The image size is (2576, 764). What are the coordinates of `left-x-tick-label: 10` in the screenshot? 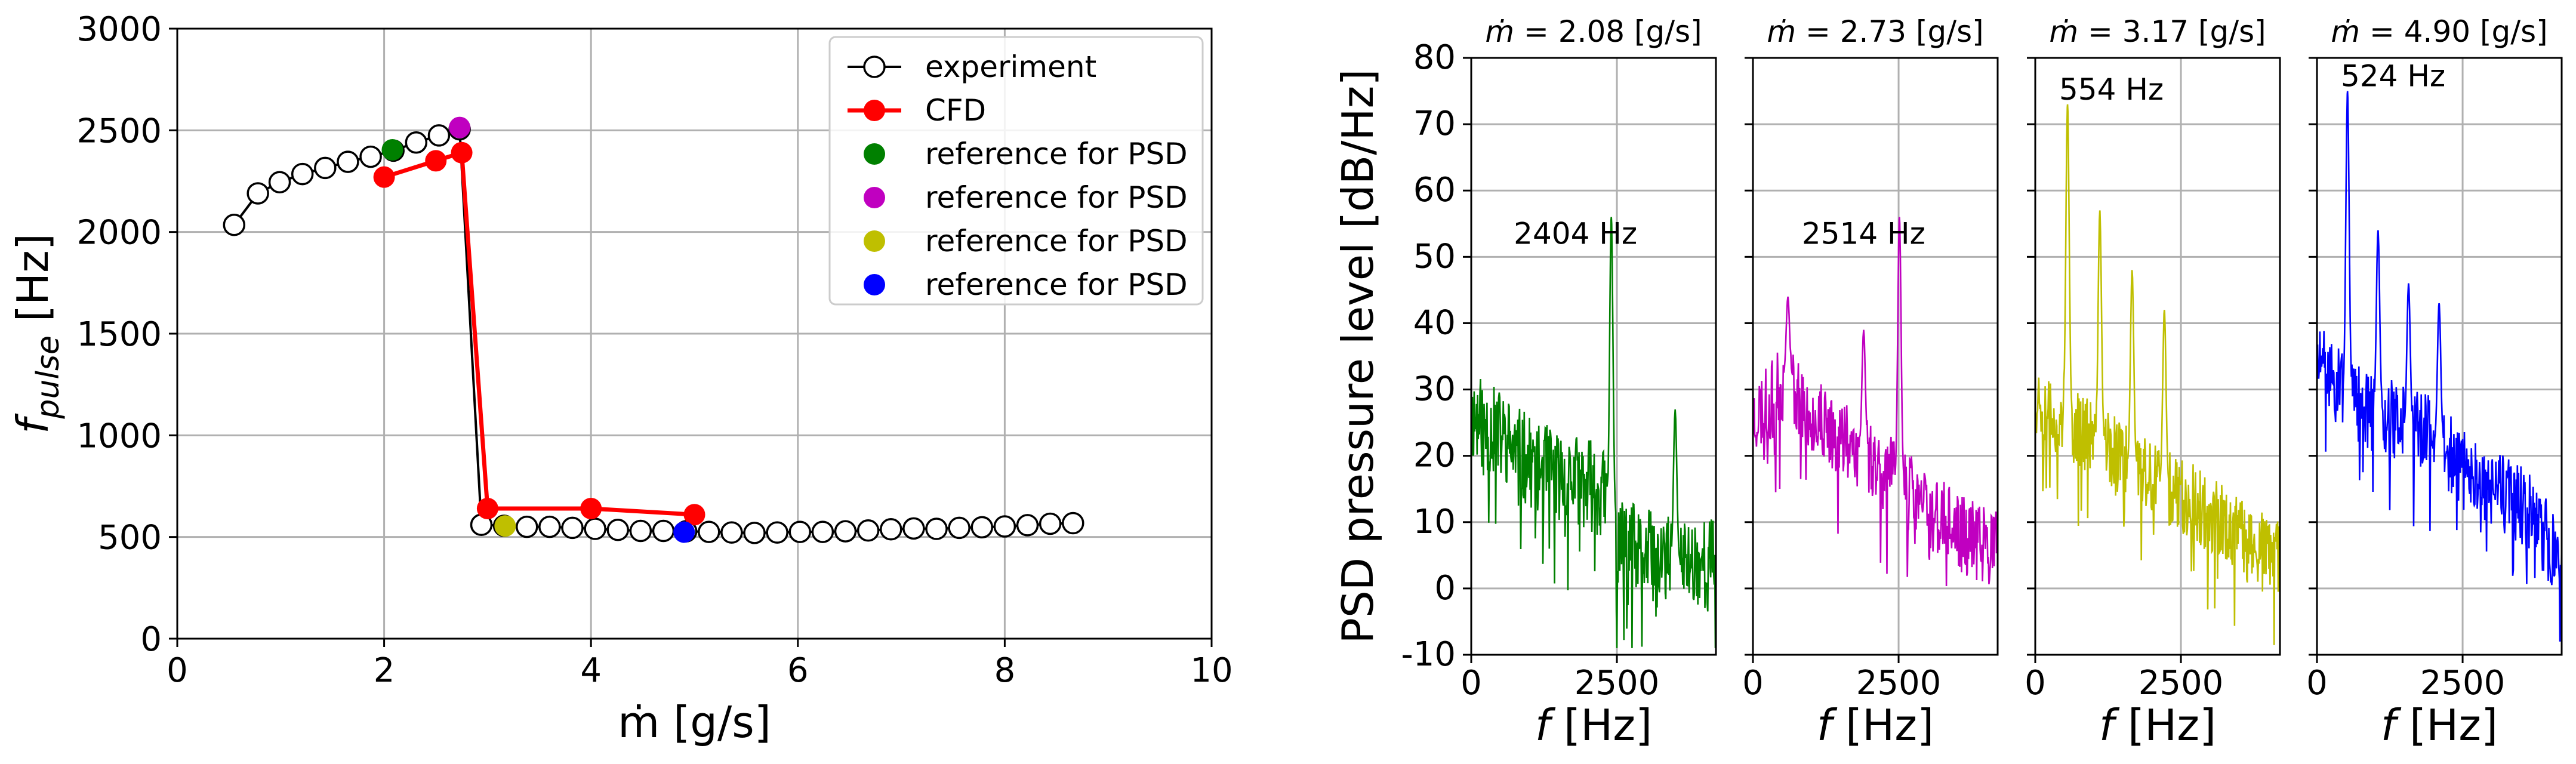 It's located at (1211, 670).